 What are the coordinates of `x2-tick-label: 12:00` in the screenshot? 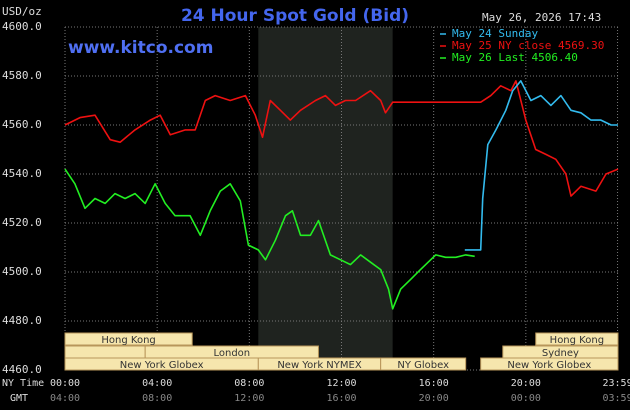 It's located at (249, 398).